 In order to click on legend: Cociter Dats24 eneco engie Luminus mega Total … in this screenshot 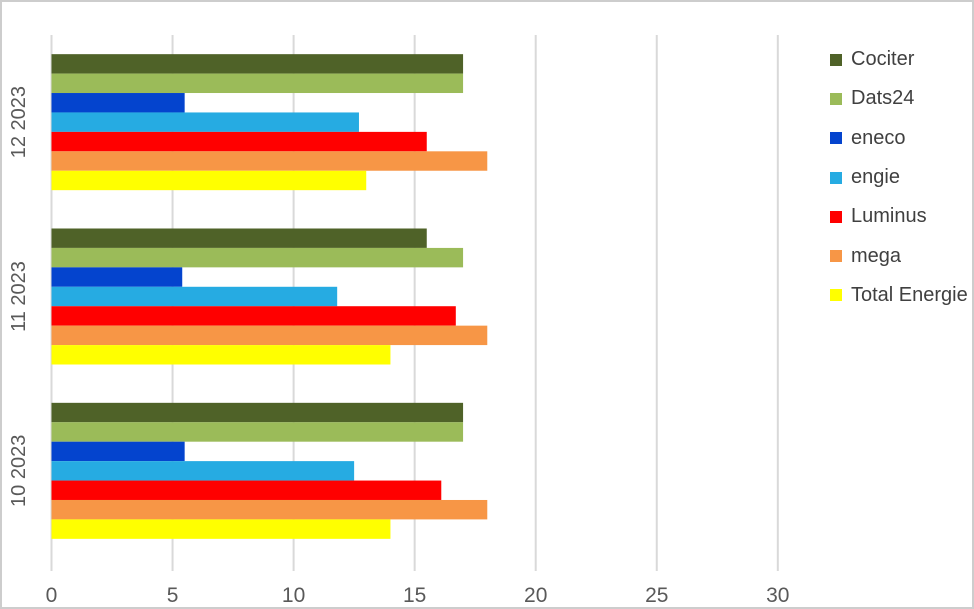, I will do `click(899, 177)`.